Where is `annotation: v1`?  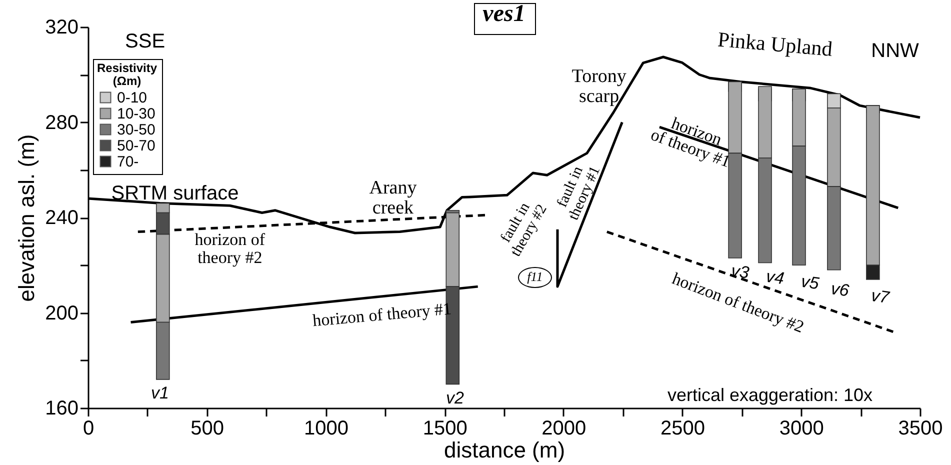
annotation: v1 is located at coordinates (160, 393).